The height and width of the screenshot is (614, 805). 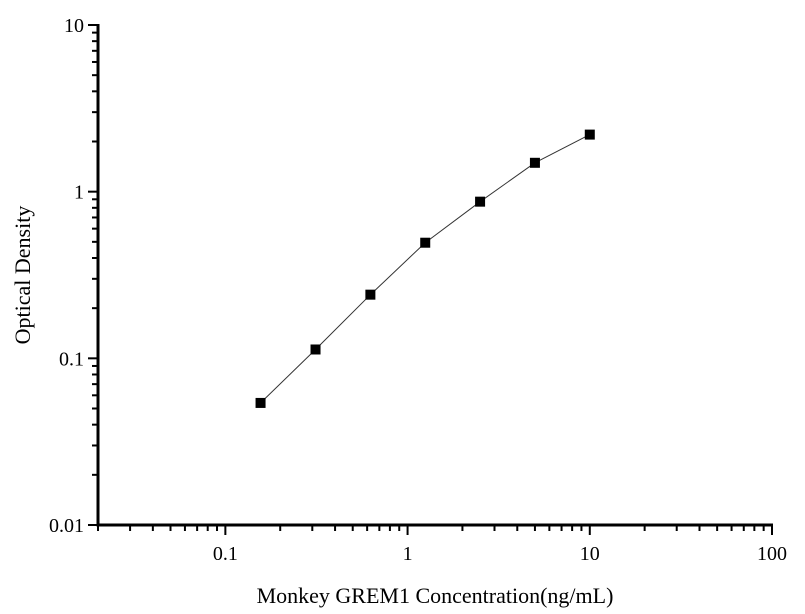 What do you see at coordinates (71, 359) in the screenshot?
I see `y-tick-label: 0.1` at bounding box center [71, 359].